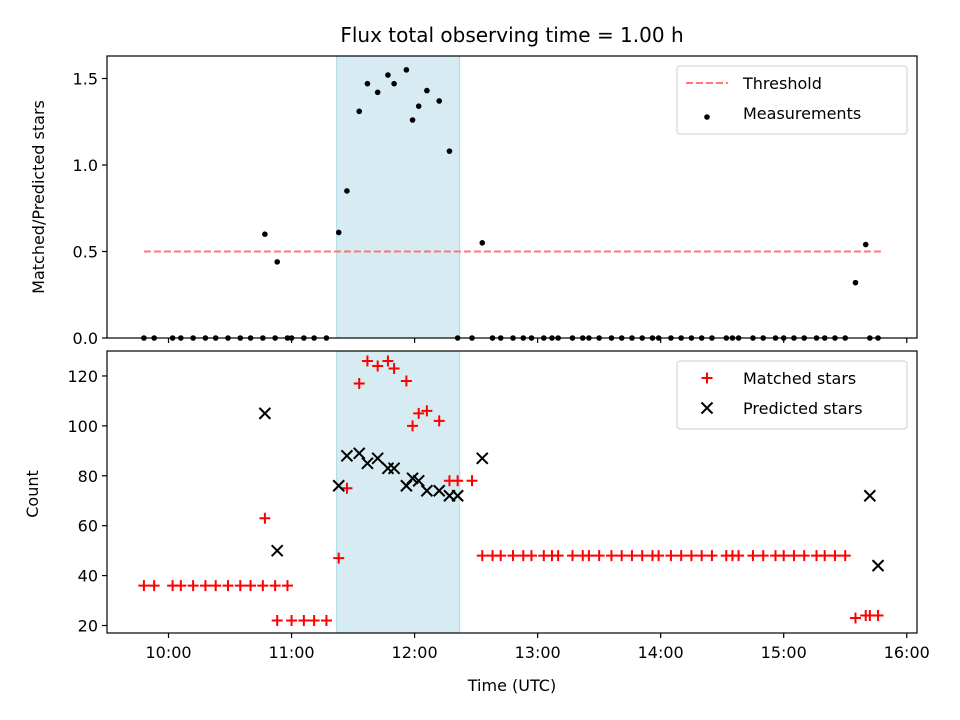  Describe the element at coordinates (784, 652) in the screenshot. I see `x-tick-label-5: 15:00` at that location.